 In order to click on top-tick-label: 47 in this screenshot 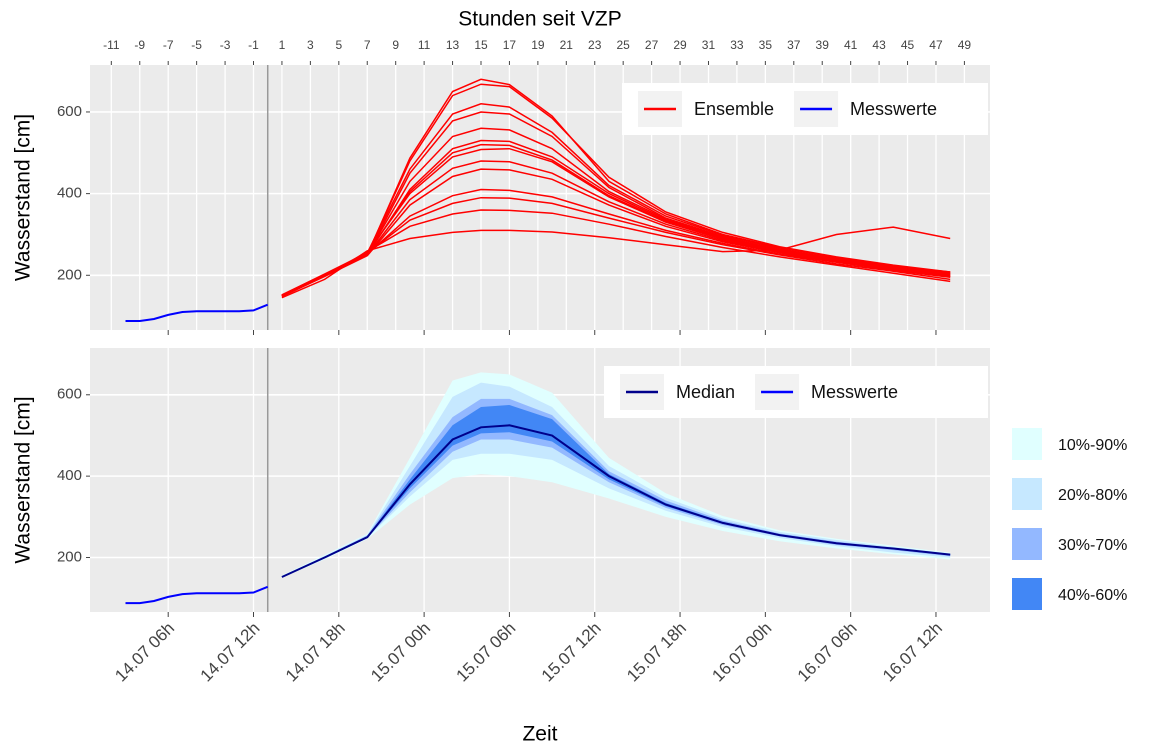, I will do `click(936, 45)`.